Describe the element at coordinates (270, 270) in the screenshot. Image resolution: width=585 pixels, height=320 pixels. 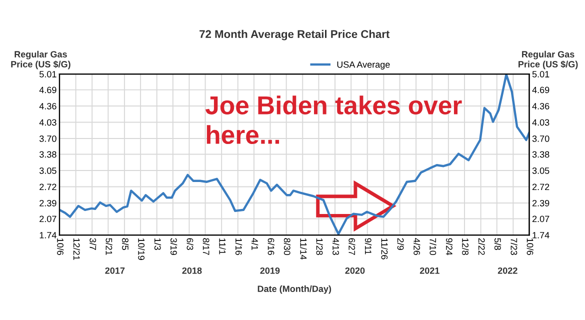
I see `text: 2019` at that location.